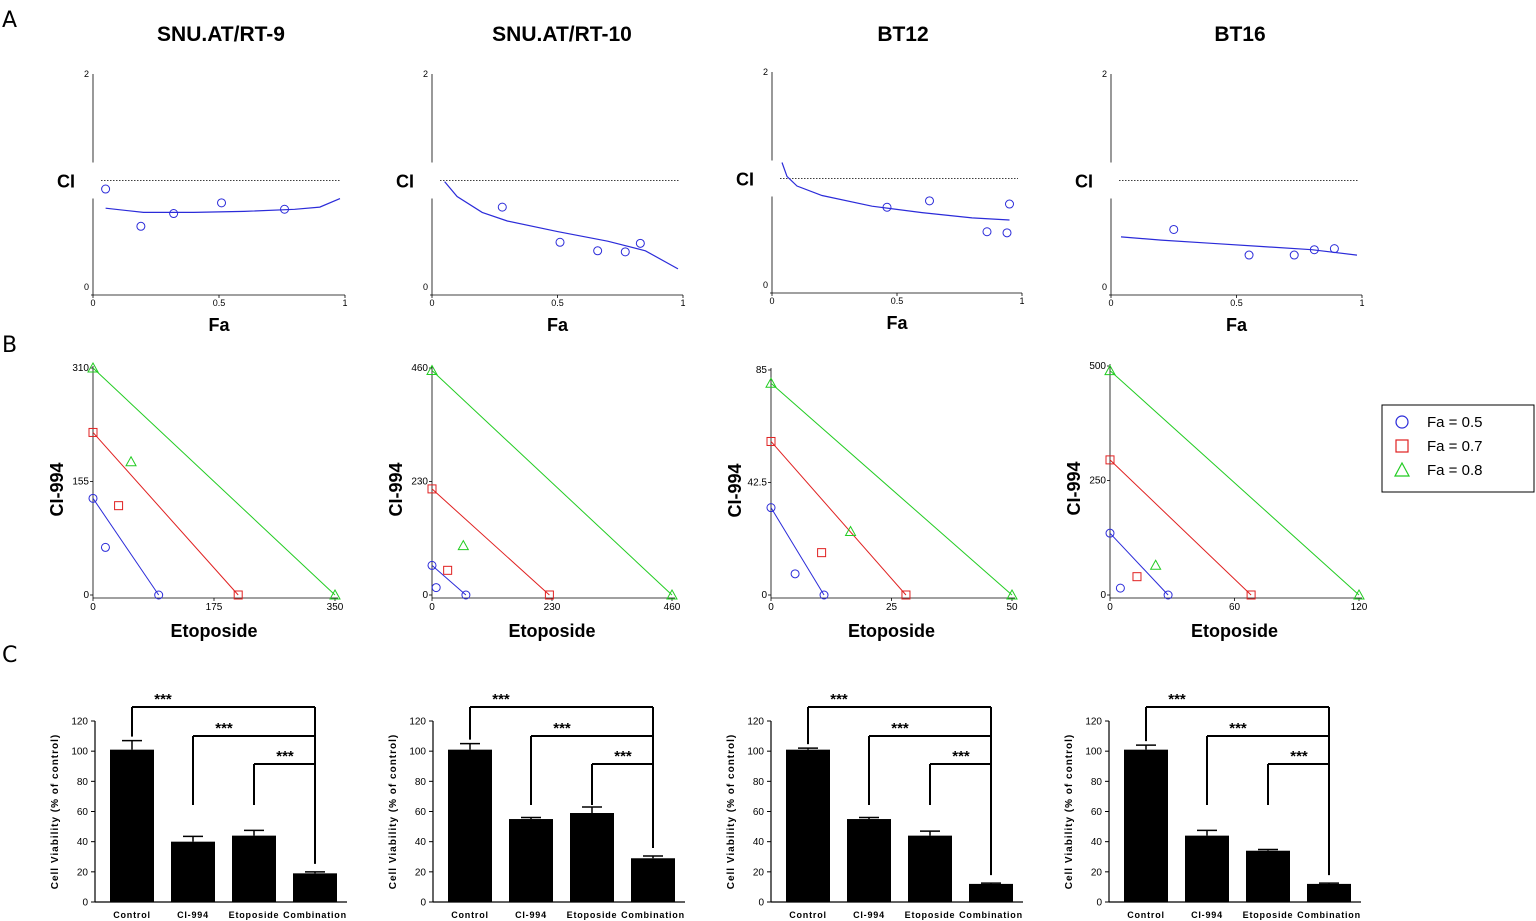 This screenshot has width=1536, height=921. I want to click on x-axis-label: Etoposide, so click(1234, 631).